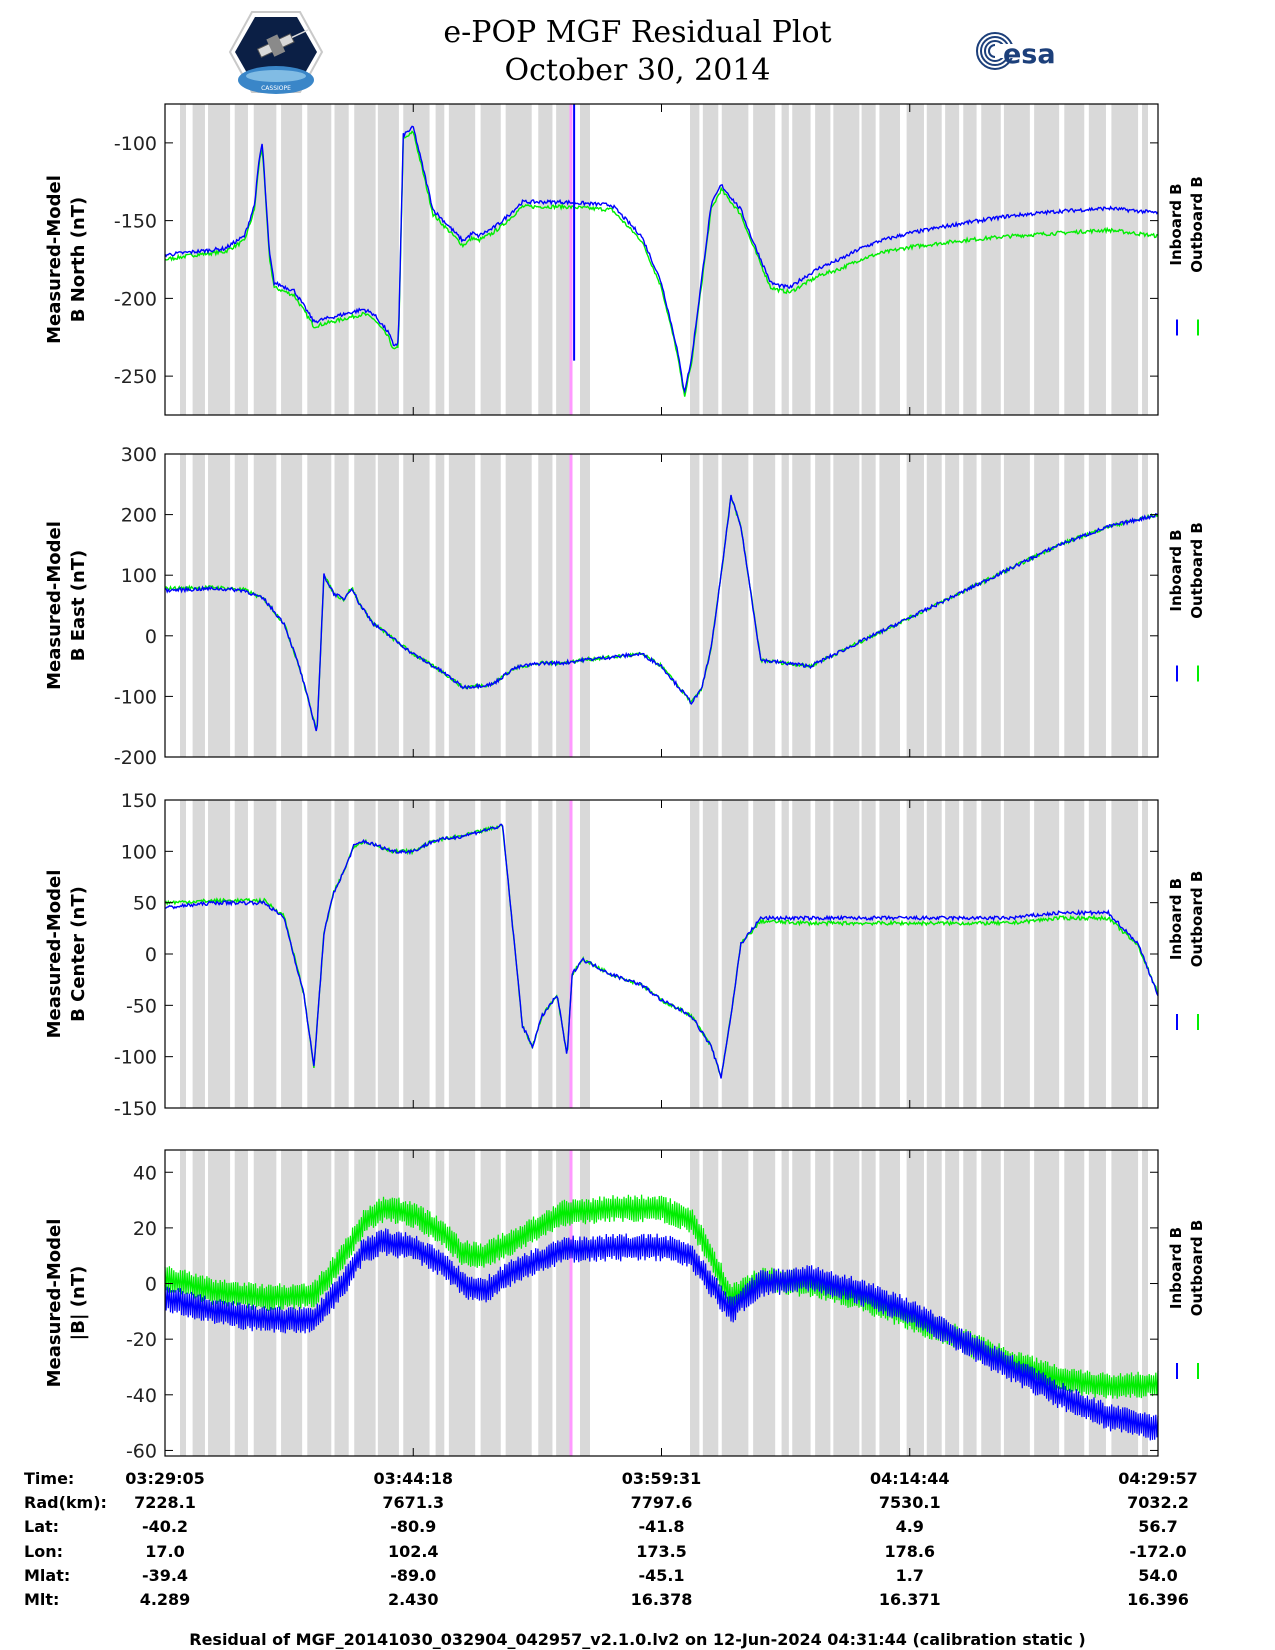  What do you see at coordinates (413, 1599) in the screenshot?
I see `table-cell: 2.430` at bounding box center [413, 1599].